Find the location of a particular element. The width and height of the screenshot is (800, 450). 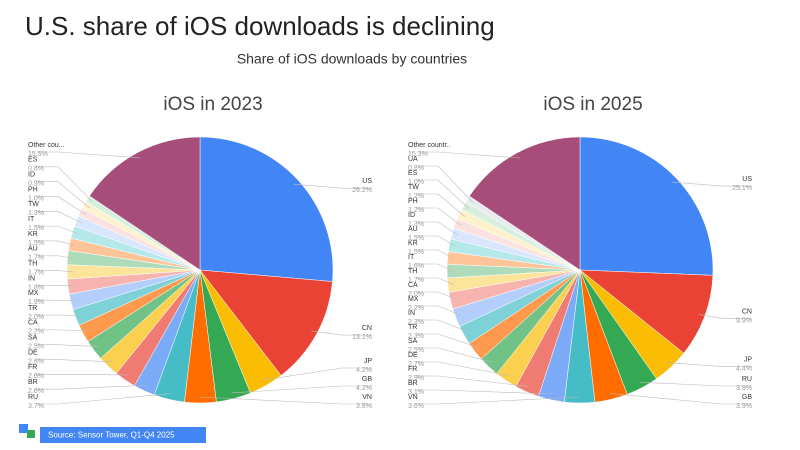

slide-title: U.S. share of iOS downloads is declining is located at coordinates (260, 26).